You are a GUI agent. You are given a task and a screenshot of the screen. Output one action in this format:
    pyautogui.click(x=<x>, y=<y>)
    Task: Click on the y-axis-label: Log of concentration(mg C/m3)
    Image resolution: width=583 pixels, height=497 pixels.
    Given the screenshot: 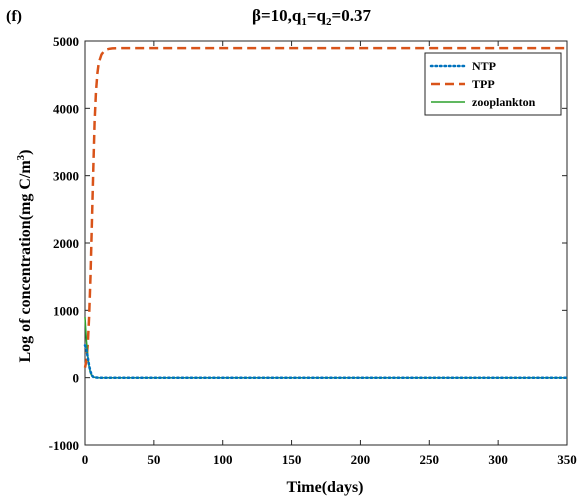 What is the action you would take?
    pyautogui.click(x=24, y=255)
    